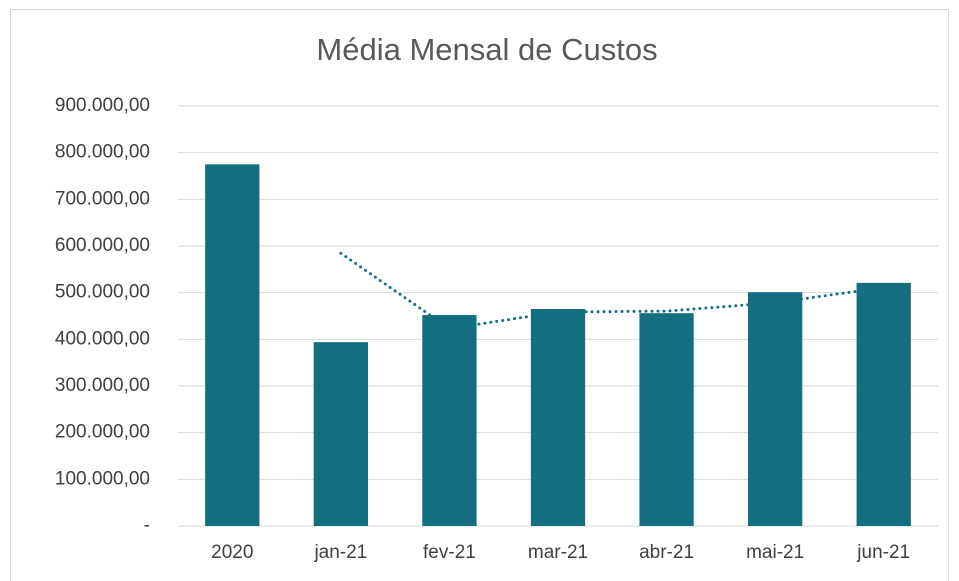  Describe the element at coordinates (883, 552) in the screenshot. I see `x-tick-label: jun-21` at that location.